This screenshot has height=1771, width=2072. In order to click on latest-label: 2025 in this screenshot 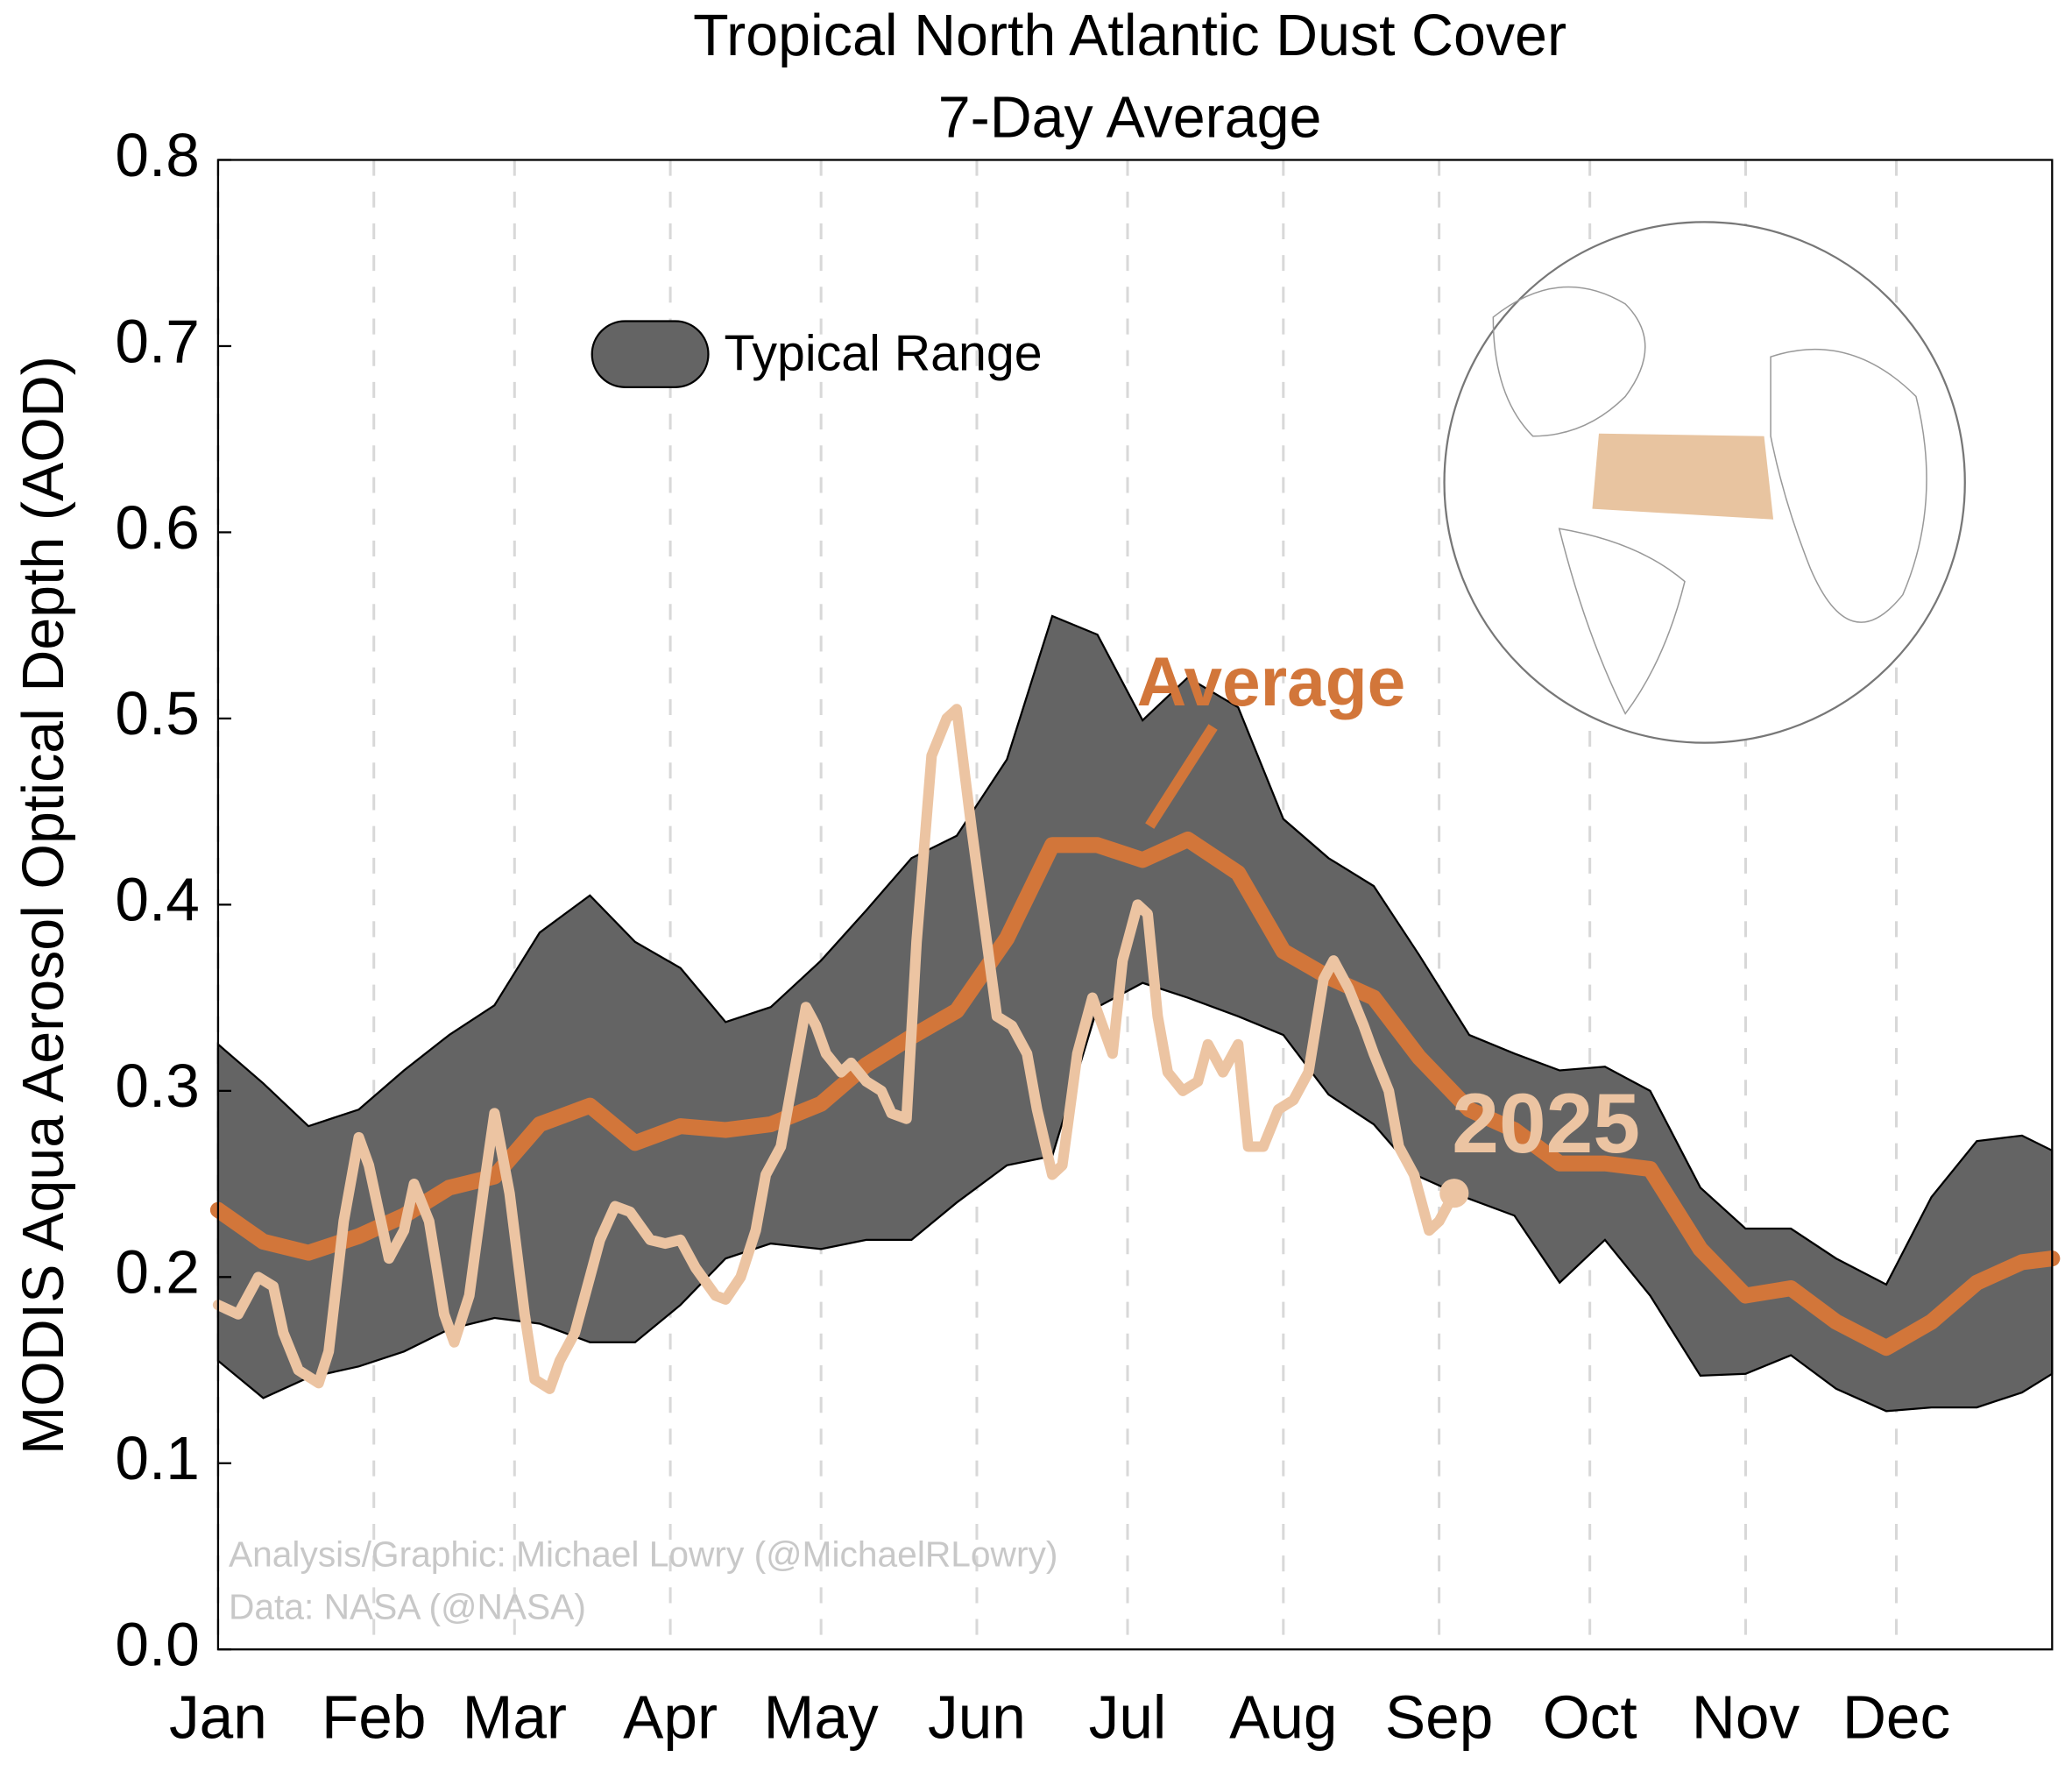, I will do `click(1546, 1124)`.